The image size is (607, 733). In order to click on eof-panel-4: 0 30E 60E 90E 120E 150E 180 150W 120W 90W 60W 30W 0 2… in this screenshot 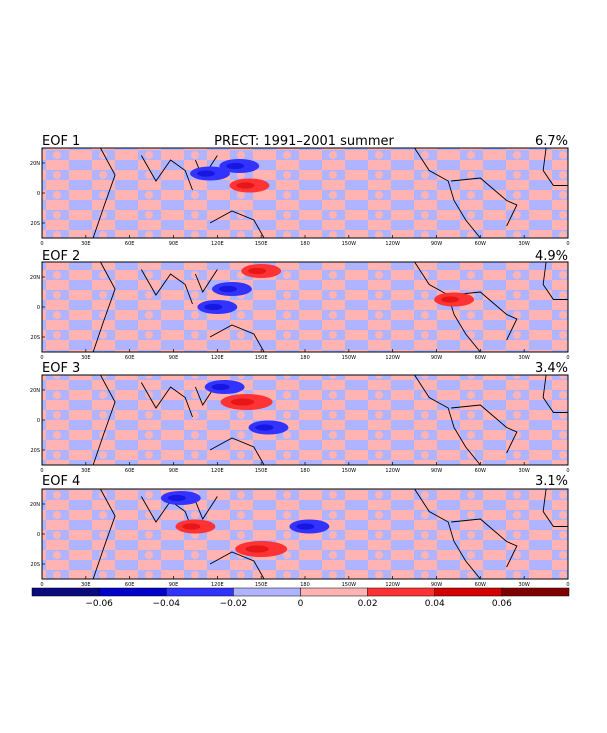, I will do `click(300, 538)`.